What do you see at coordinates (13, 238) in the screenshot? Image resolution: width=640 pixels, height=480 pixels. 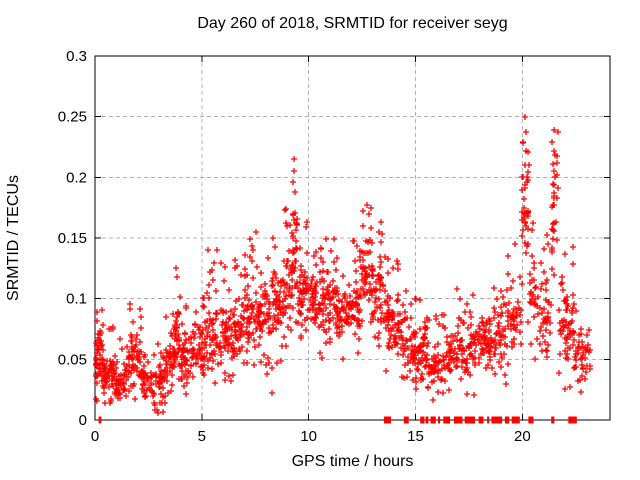 I see `y-axis-label: SRMTID / TECUs` at bounding box center [13, 238].